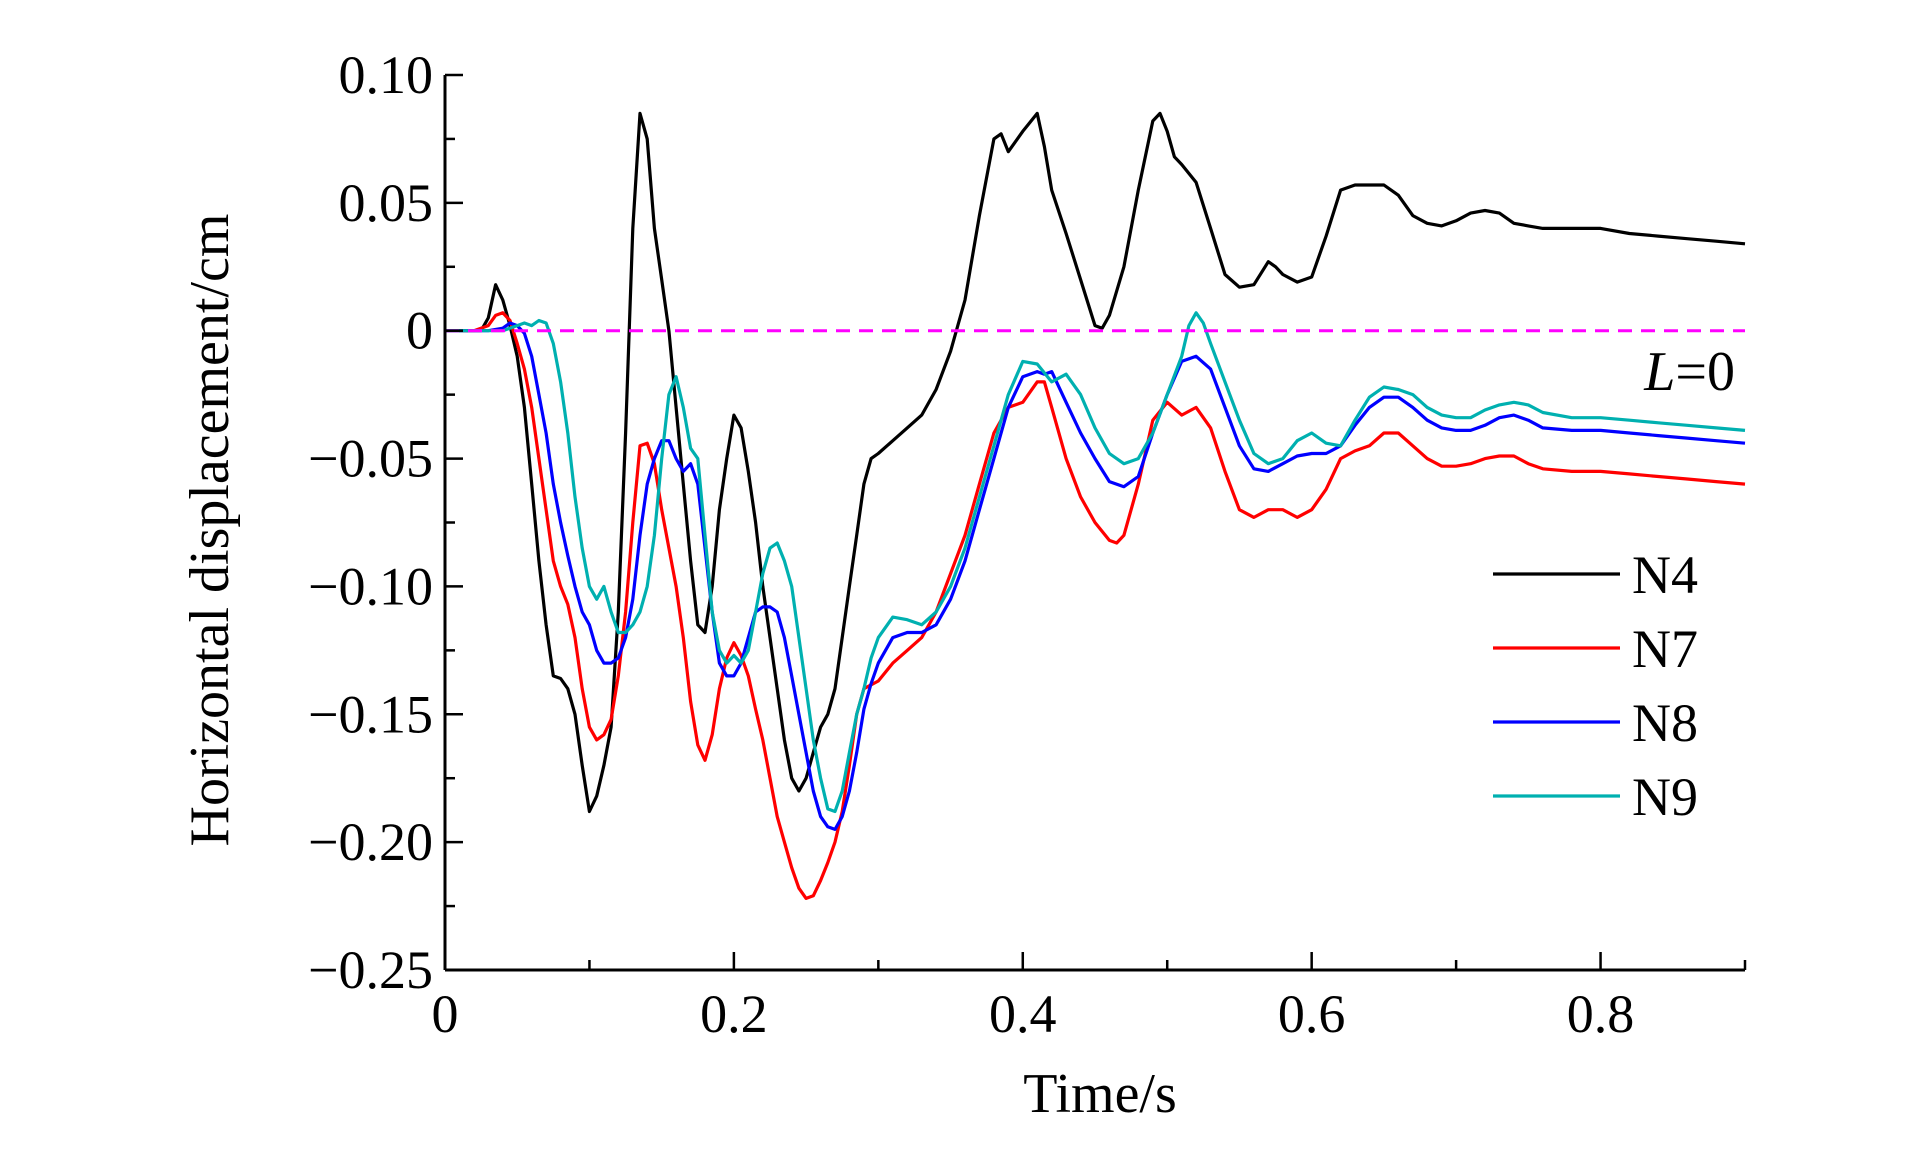 This screenshot has height=1169, width=1923. What do you see at coordinates (1665, 797) in the screenshot?
I see `legend-label-n9: N9` at bounding box center [1665, 797].